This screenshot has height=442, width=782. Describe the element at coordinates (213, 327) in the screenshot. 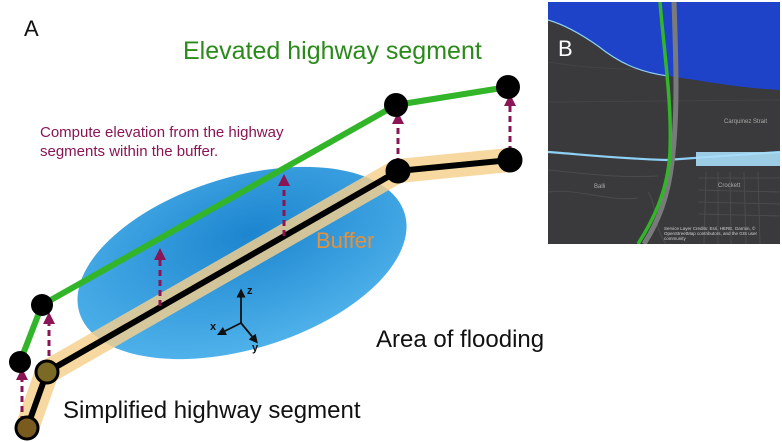

I see `axis-x-label: x` at that location.